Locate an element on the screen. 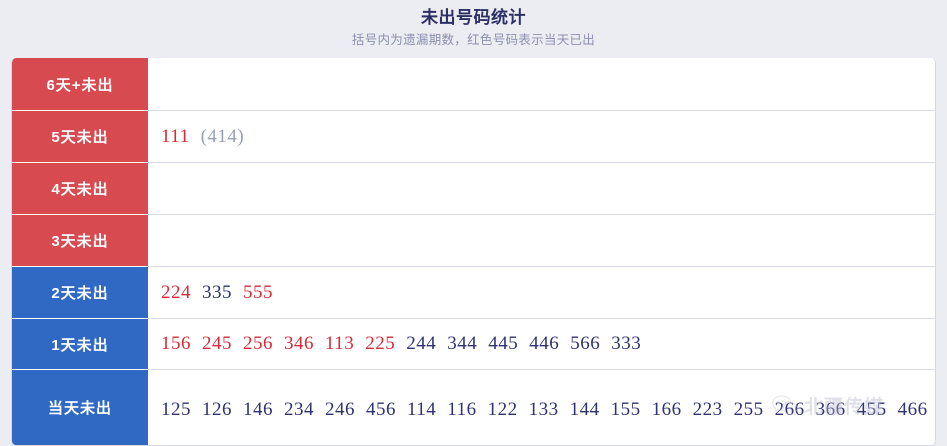 This screenshot has width=947, height=446. lottery-number: 255 is located at coordinates (748, 409).